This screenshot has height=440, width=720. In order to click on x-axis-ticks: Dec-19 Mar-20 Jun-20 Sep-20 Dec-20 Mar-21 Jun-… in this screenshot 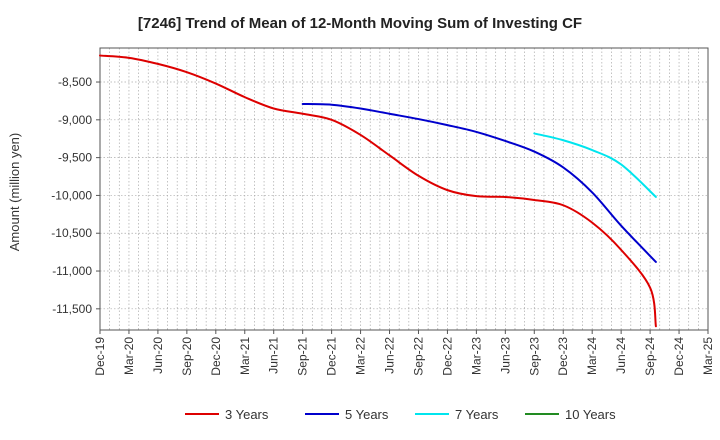, I will do `click(404, 353)`.